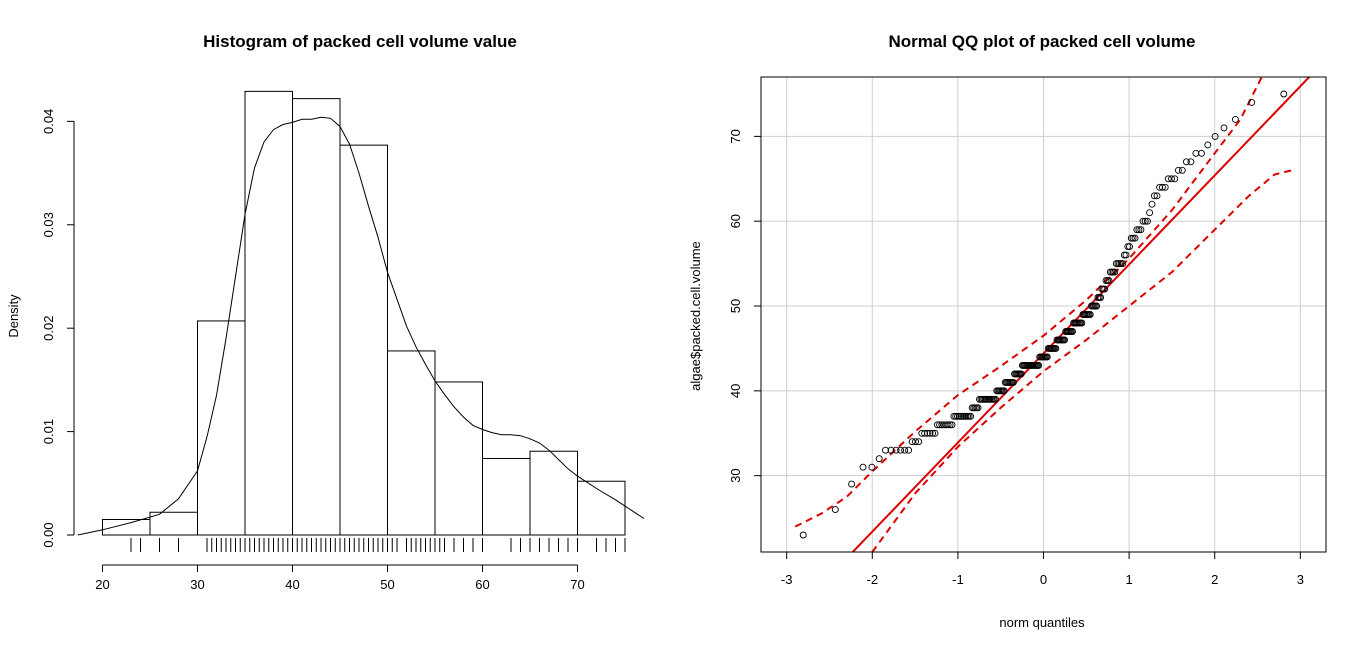 The height and width of the screenshot is (651, 1366). Describe the element at coordinates (744, 306) in the screenshot. I see `qq-y-axis: 30 40 50 60 70` at that location.